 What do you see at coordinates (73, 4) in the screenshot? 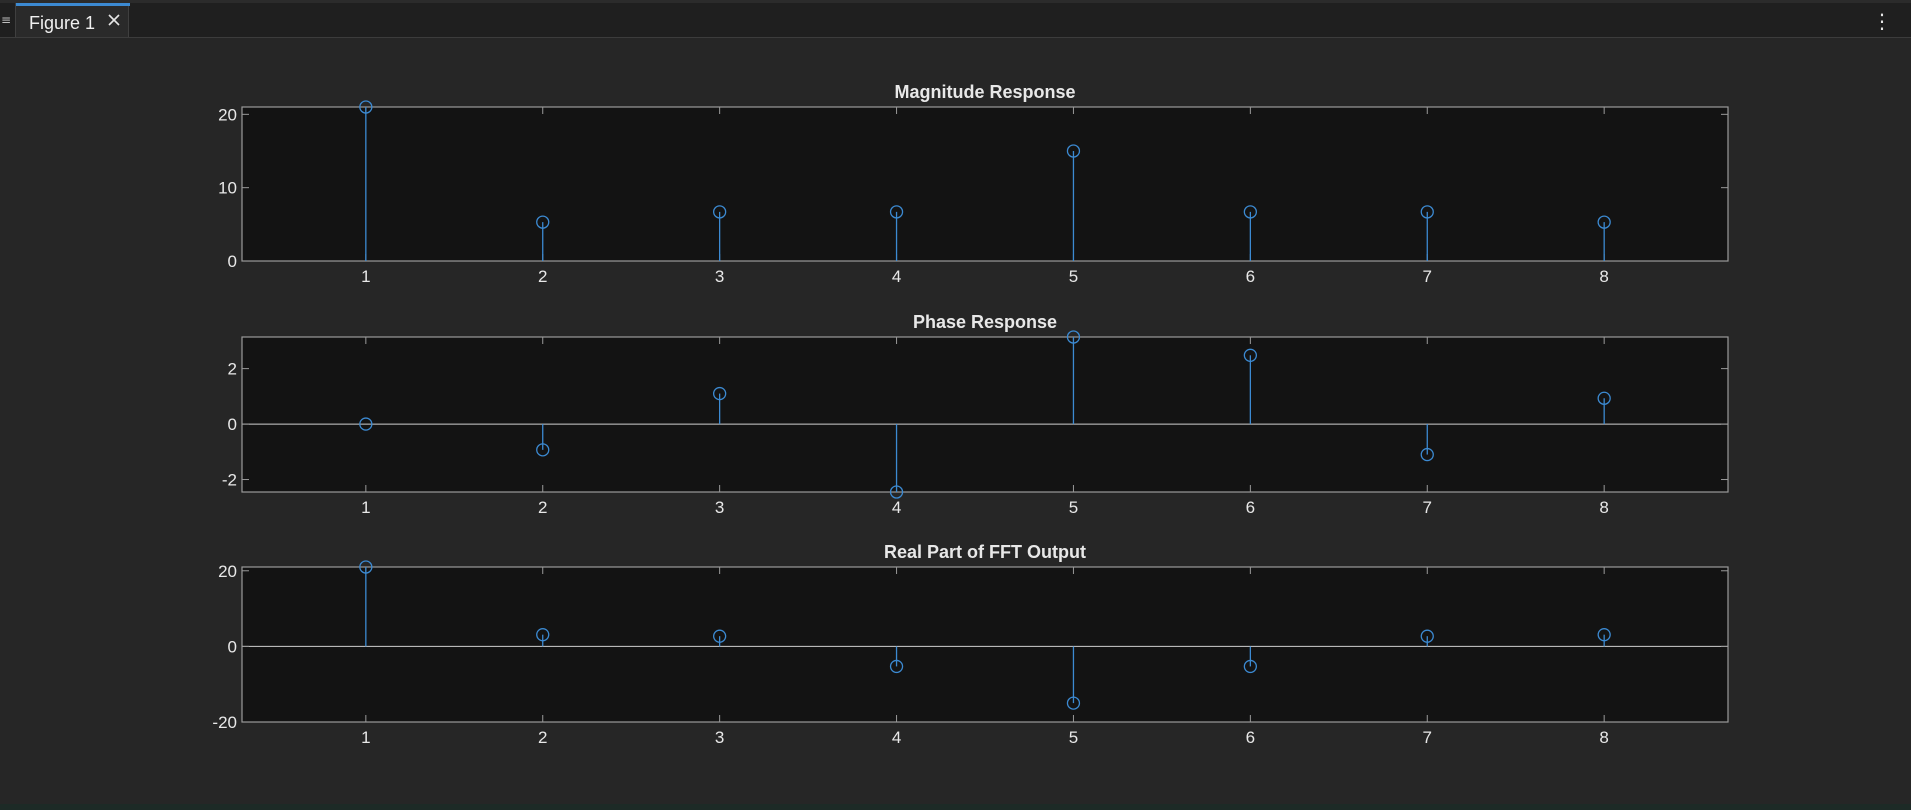
I see `tab-active-indicator` at bounding box center [73, 4].